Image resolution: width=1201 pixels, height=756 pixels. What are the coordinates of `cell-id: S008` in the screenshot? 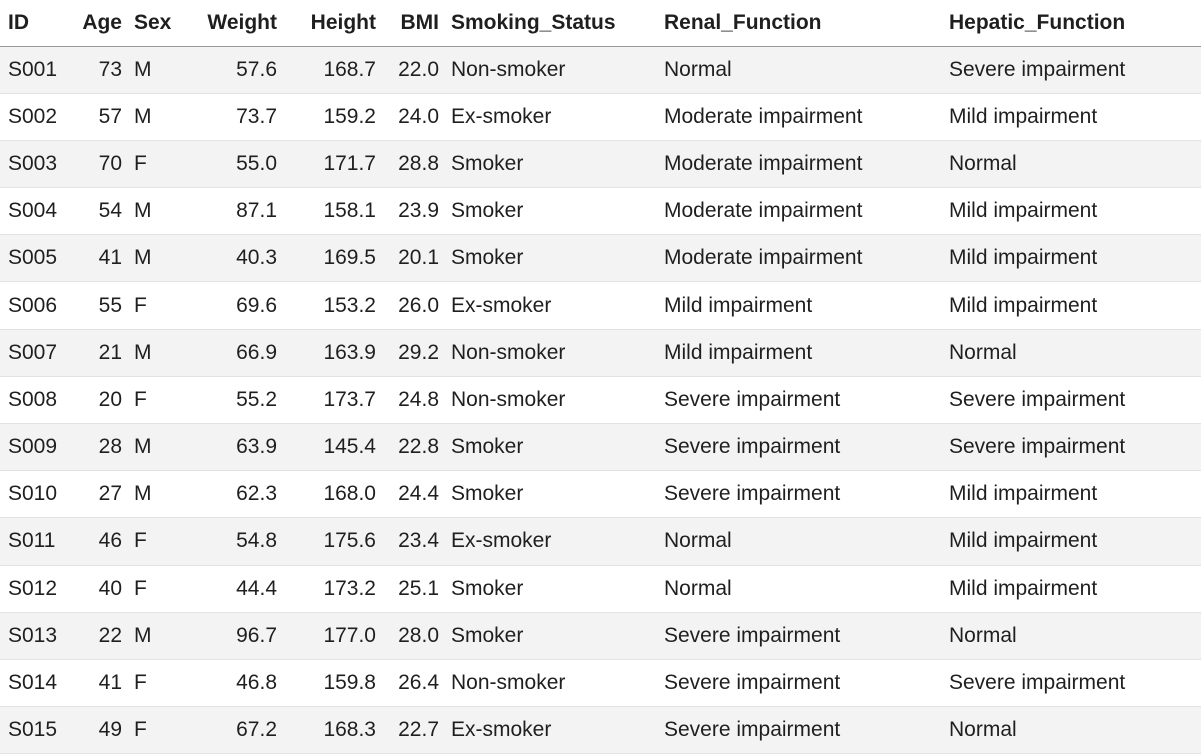 It's located at (35, 400).